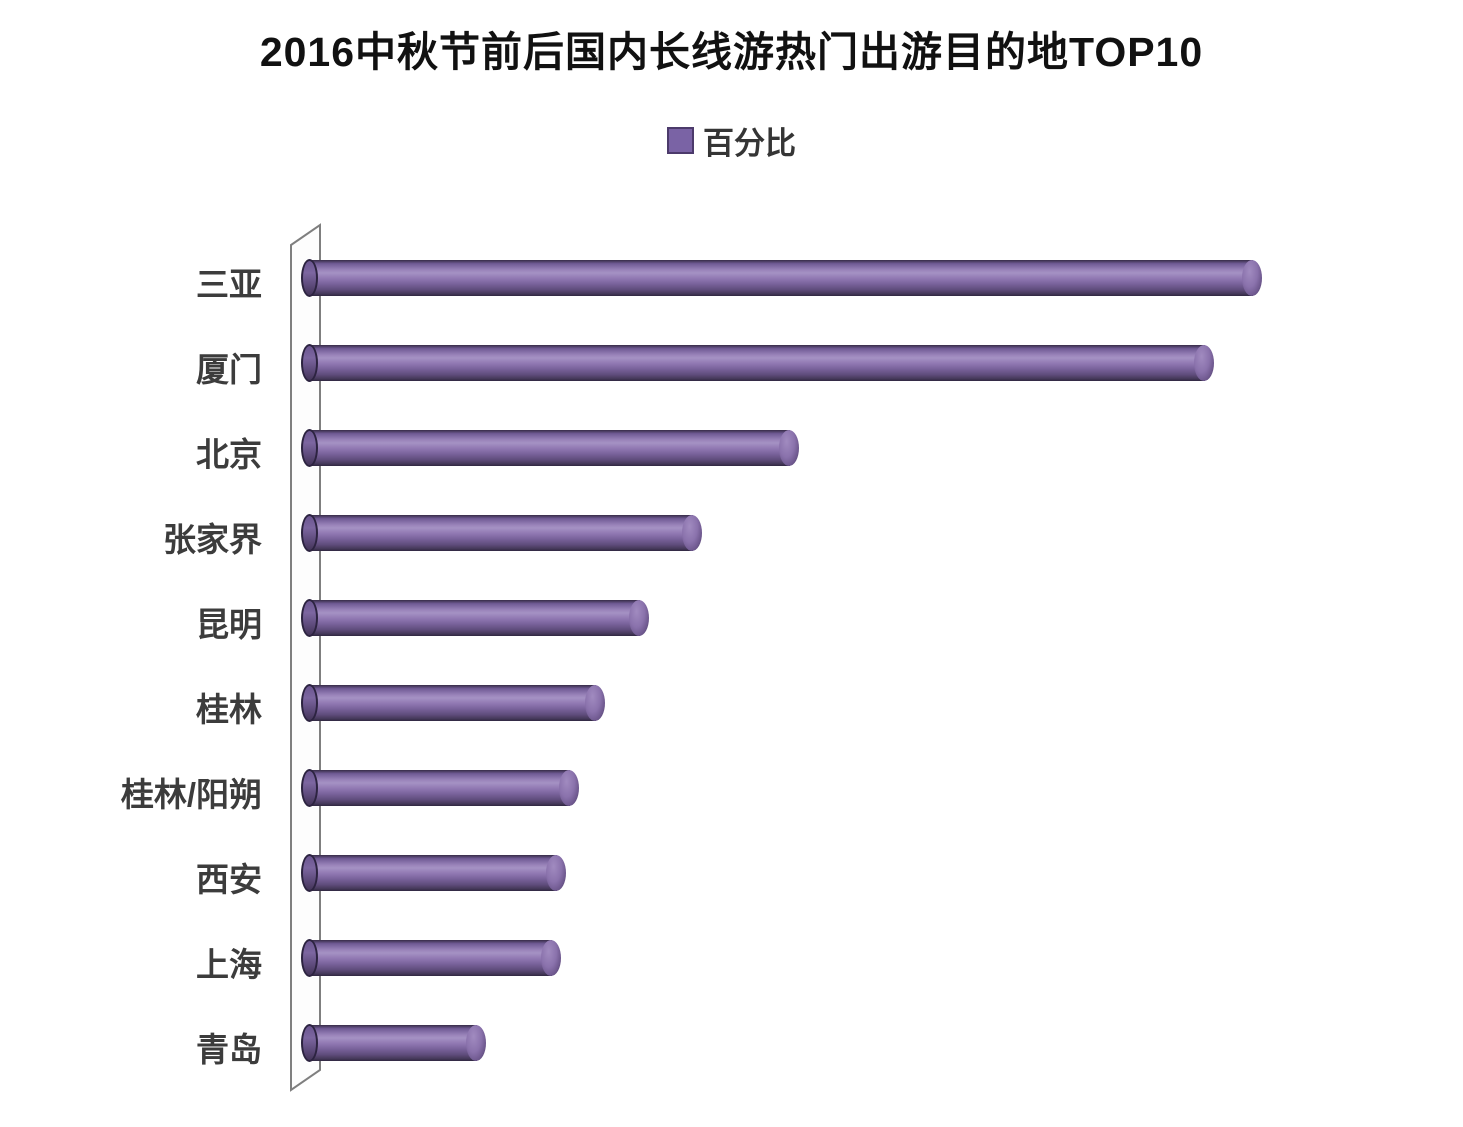 Image resolution: width=1463 pixels, height=1127 pixels. Describe the element at coordinates (749, 143) in the screenshot. I see `legend-label: 百分比` at that location.